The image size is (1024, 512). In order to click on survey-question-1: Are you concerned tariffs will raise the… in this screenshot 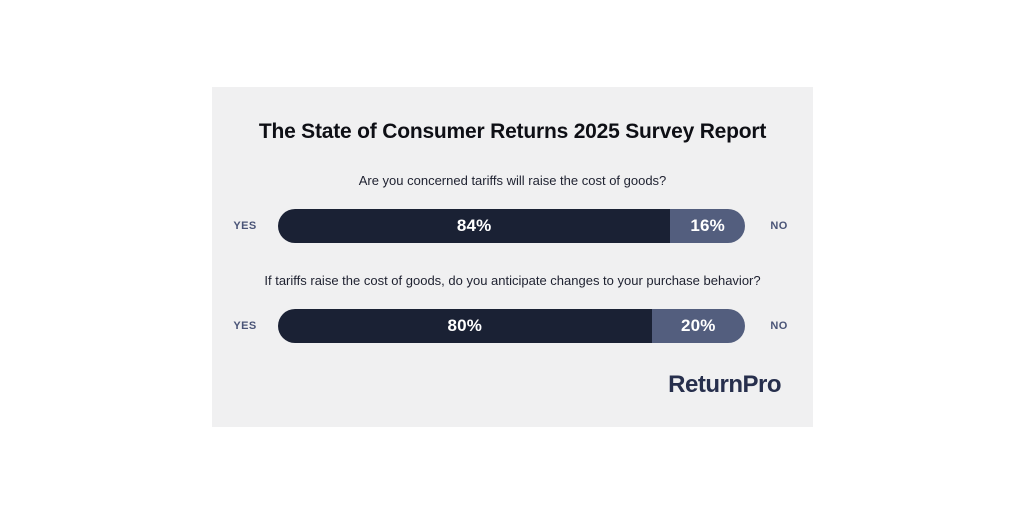, I will do `click(512, 208)`.